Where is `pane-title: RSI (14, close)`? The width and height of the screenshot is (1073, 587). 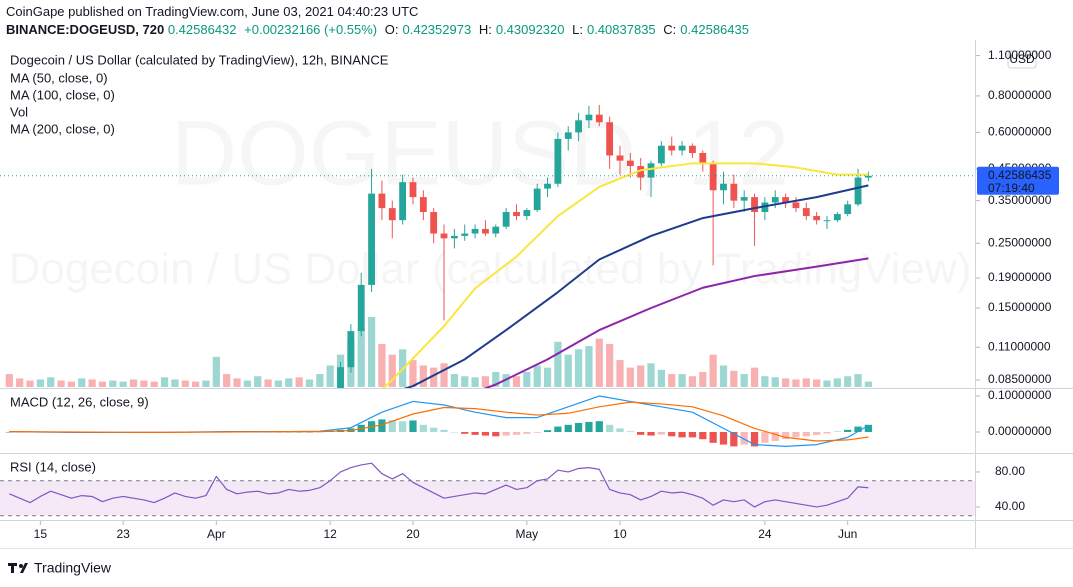
pane-title: RSI (14, close) is located at coordinates (53, 466).